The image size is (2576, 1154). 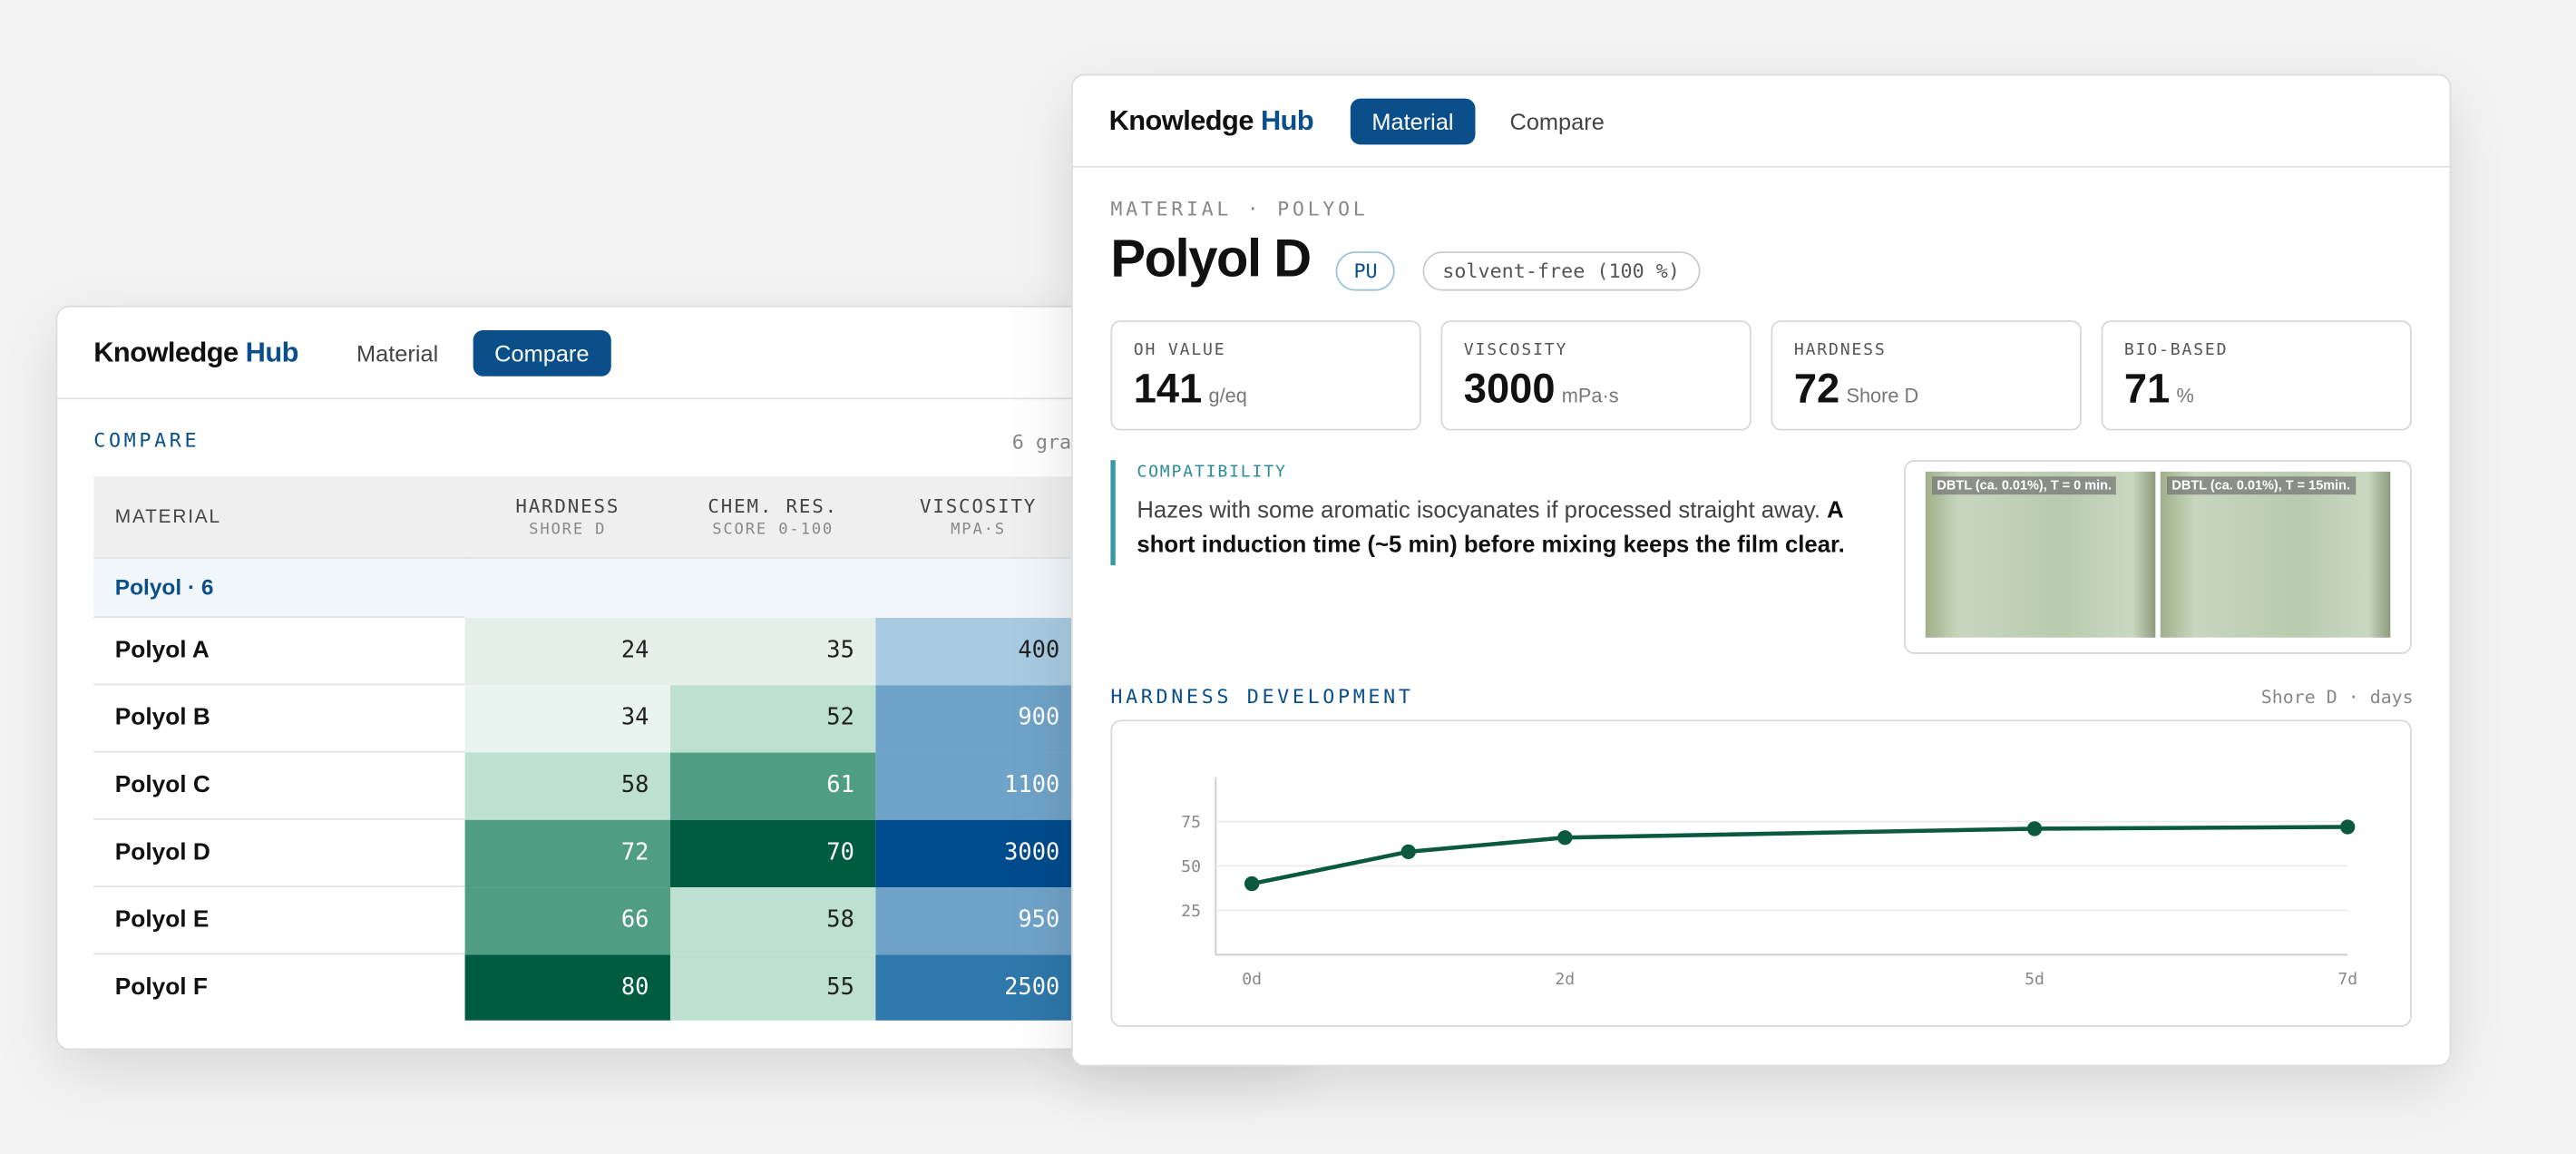 What do you see at coordinates (1211, 258) in the screenshot?
I see `material-title: Polyol D` at bounding box center [1211, 258].